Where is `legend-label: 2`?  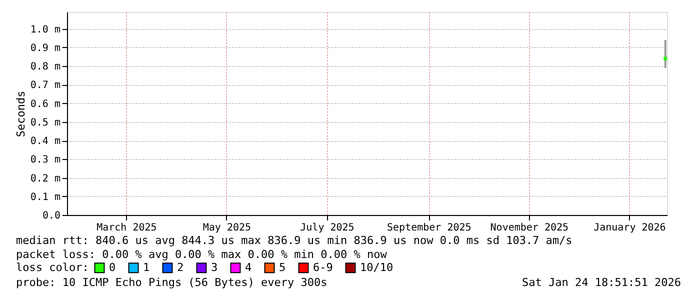
legend-label: 2 is located at coordinates (180, 267).